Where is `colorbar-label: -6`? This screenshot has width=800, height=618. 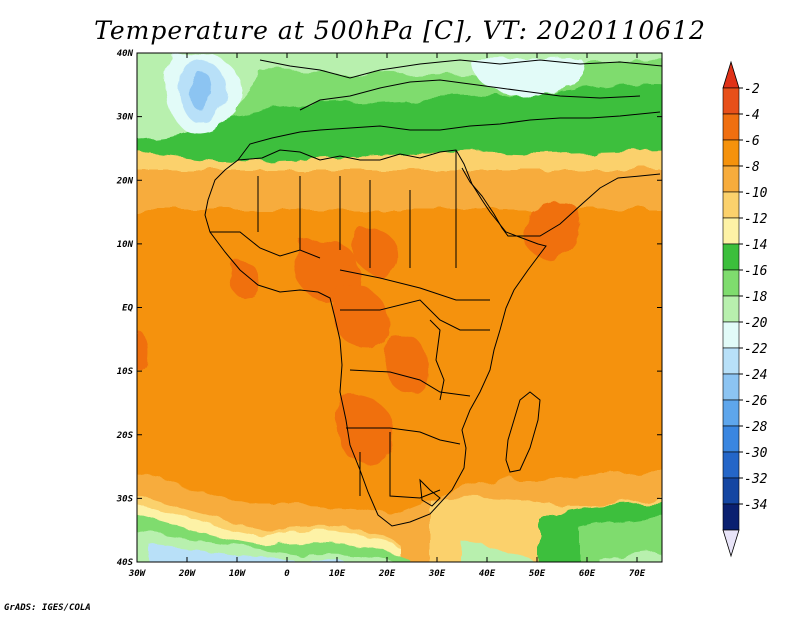
colorbar-label: -6 is located at coordinates (752, 141).